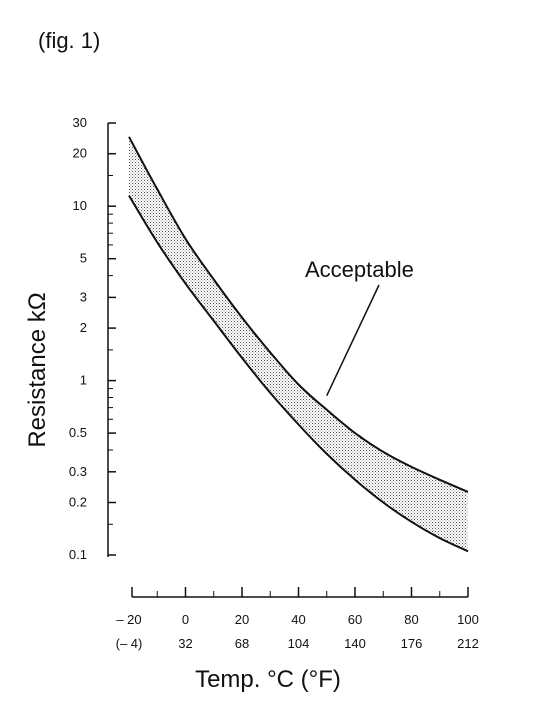 This screenshot has width=544, height=710. Describe the element at coordinates (411, 619) in the screenshot. I see `x-tick-label-celsius: 80` at that location.